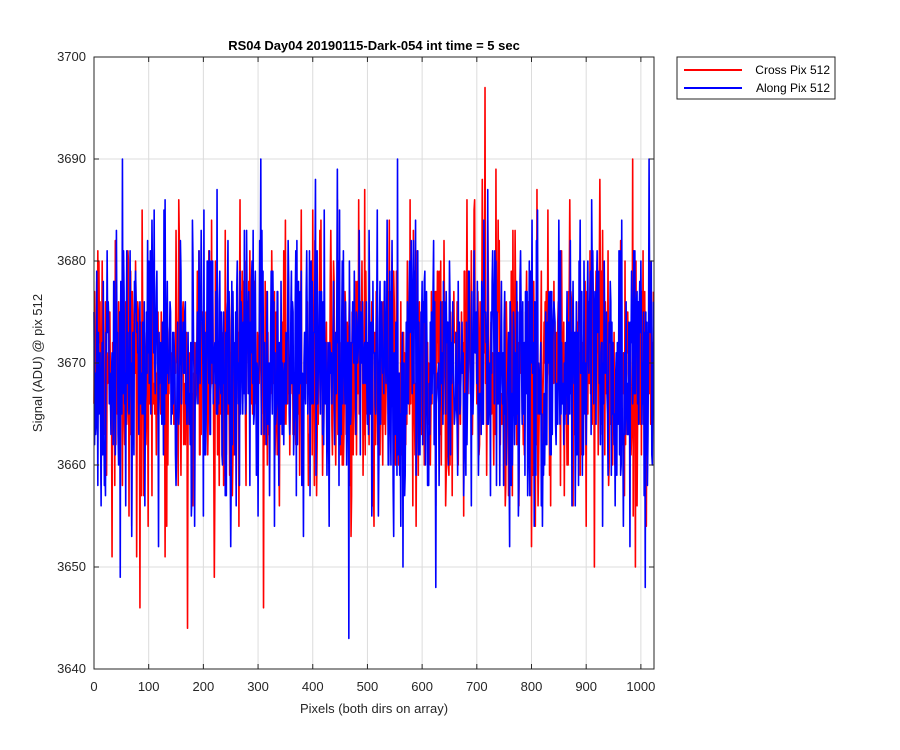 This screenshot has height=750, width=900. Describe the element at coordinates (313, 686) in the screenshot. I see `x-tick-label: 400` at that location.